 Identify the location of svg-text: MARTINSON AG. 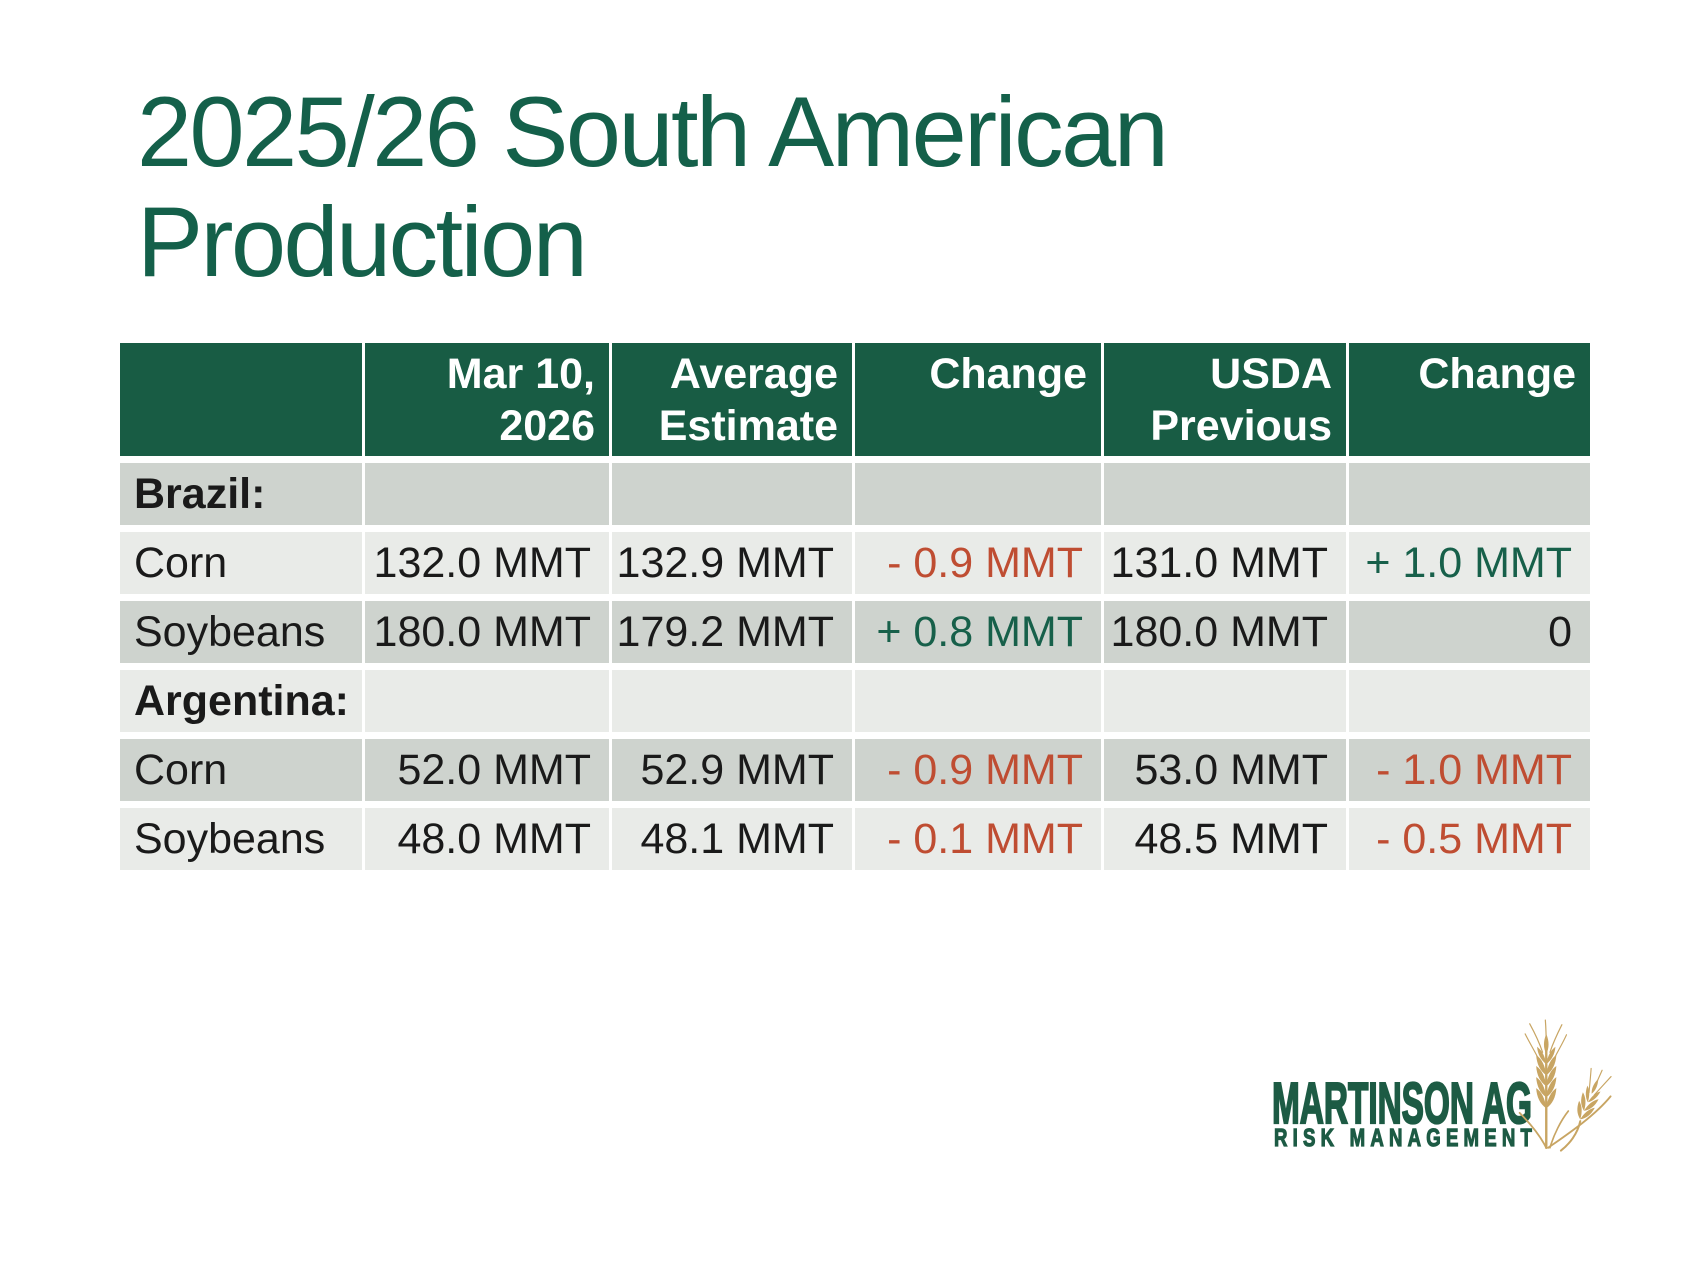
(1402, 1103).